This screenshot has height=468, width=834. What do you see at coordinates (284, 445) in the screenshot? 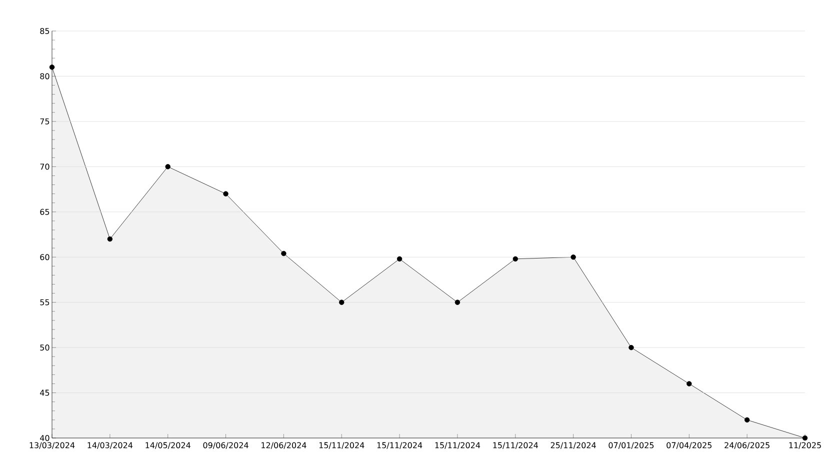
I see `x-tick-label: 12/06/2024` at bounding box center [284, 445].